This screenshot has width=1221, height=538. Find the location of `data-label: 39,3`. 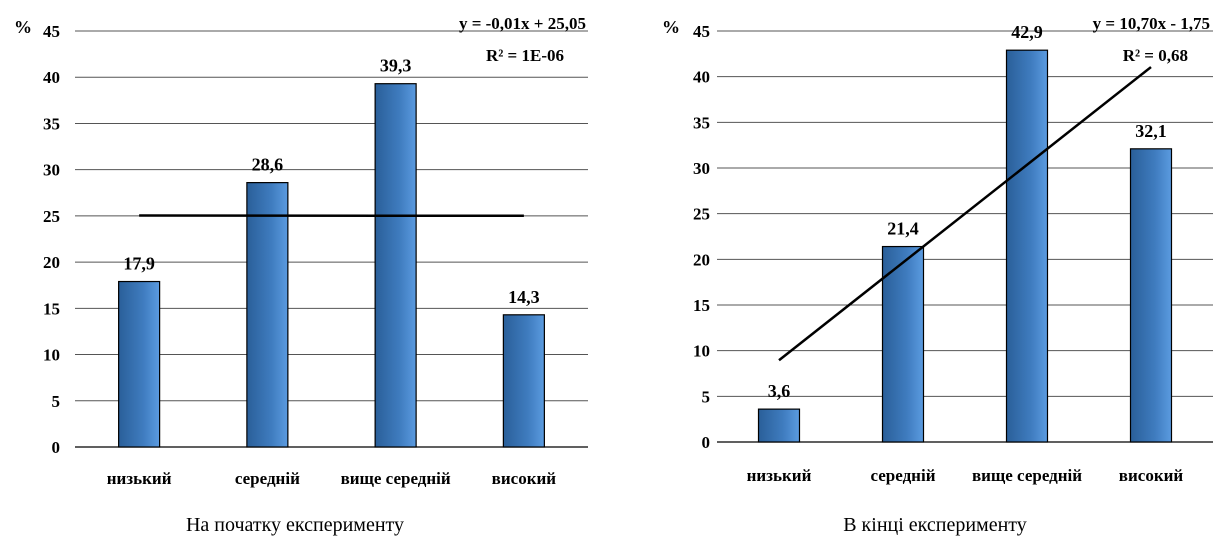

data-label: 39,3 is located at coordinates (396, 66).